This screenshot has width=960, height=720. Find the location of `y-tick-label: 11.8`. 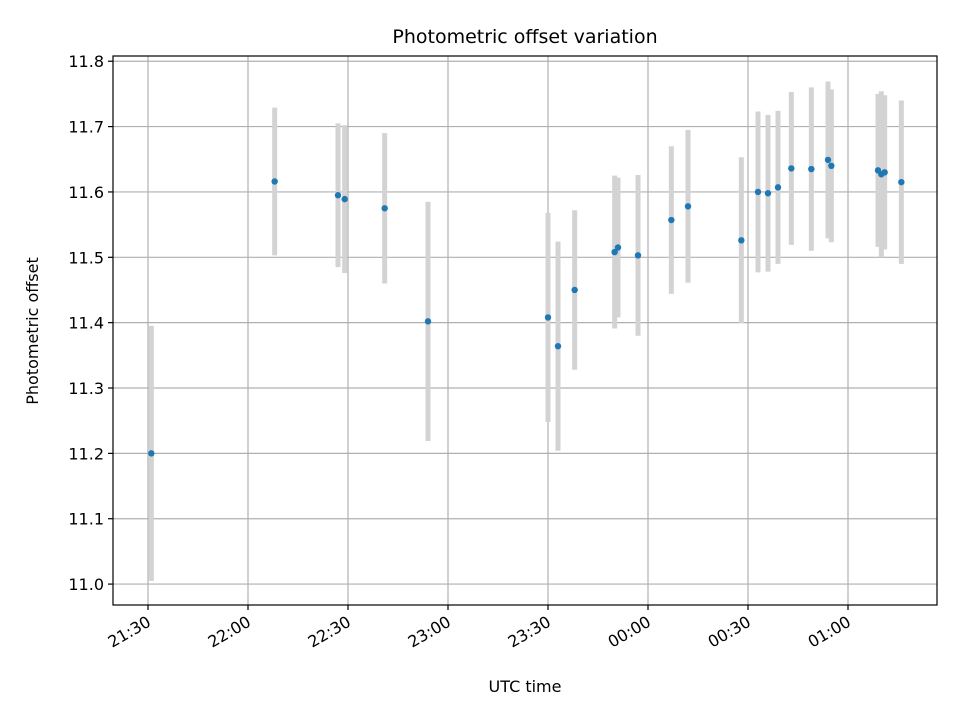

y-tick-label: 11.8 is located at coordinates (86, 61).